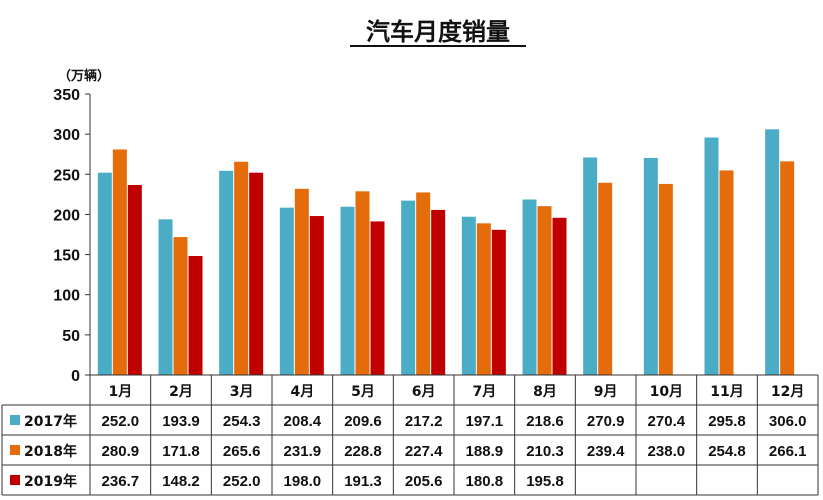 The width and height of the screenshot is (823, 500). I want to click on data-label: 209.6, so click(363, 421).